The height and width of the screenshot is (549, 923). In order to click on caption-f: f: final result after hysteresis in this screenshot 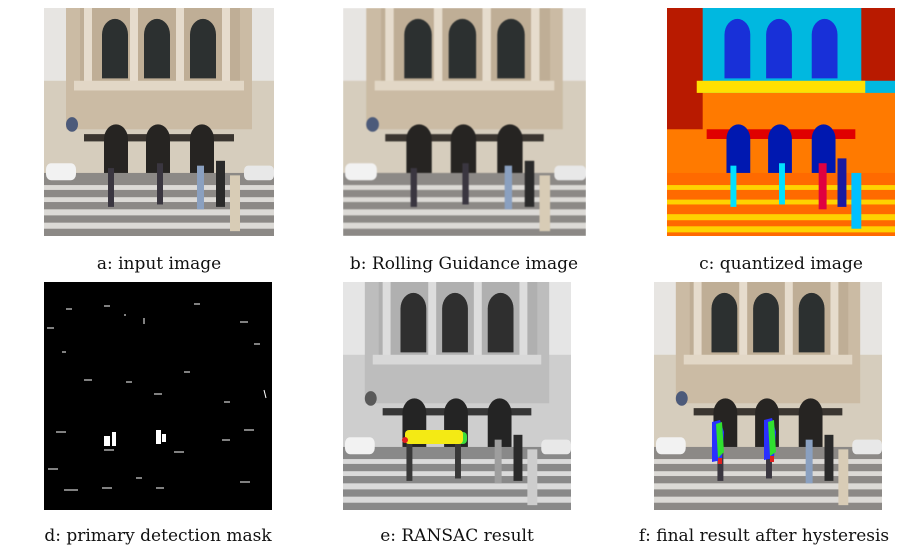, I will do `click(764, 536)`.